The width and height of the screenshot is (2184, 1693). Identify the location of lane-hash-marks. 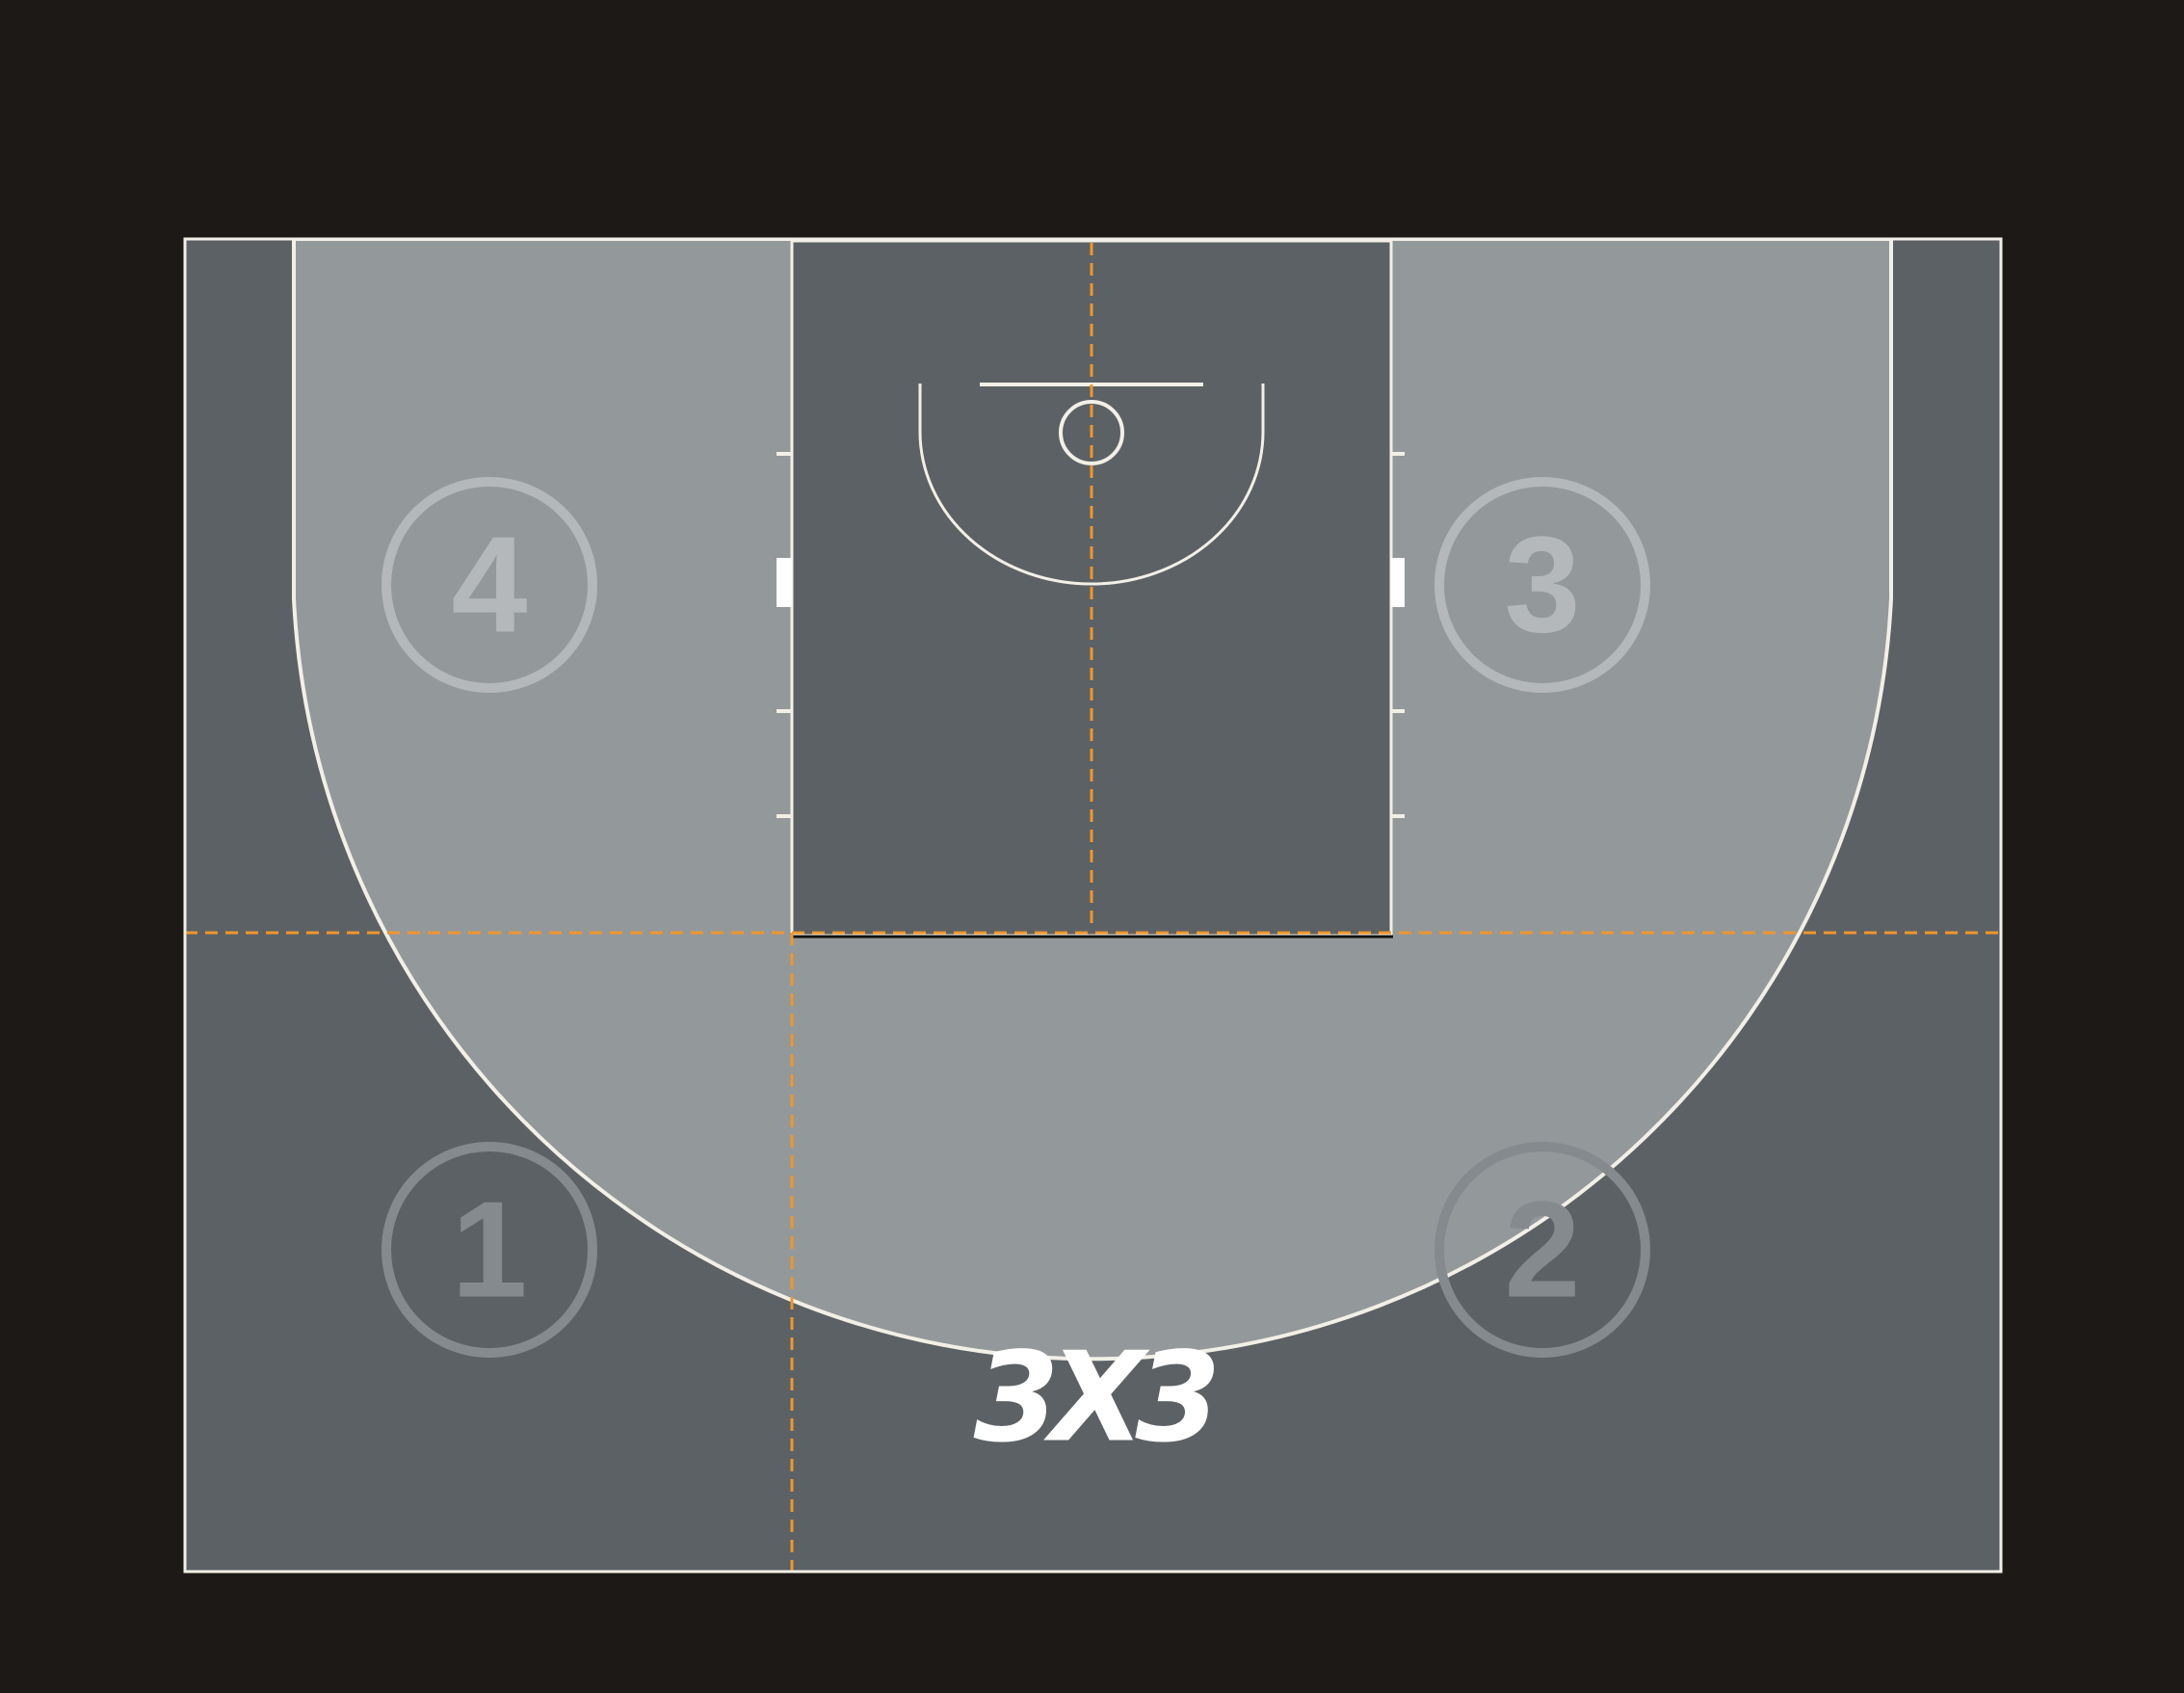
(1091, 635).